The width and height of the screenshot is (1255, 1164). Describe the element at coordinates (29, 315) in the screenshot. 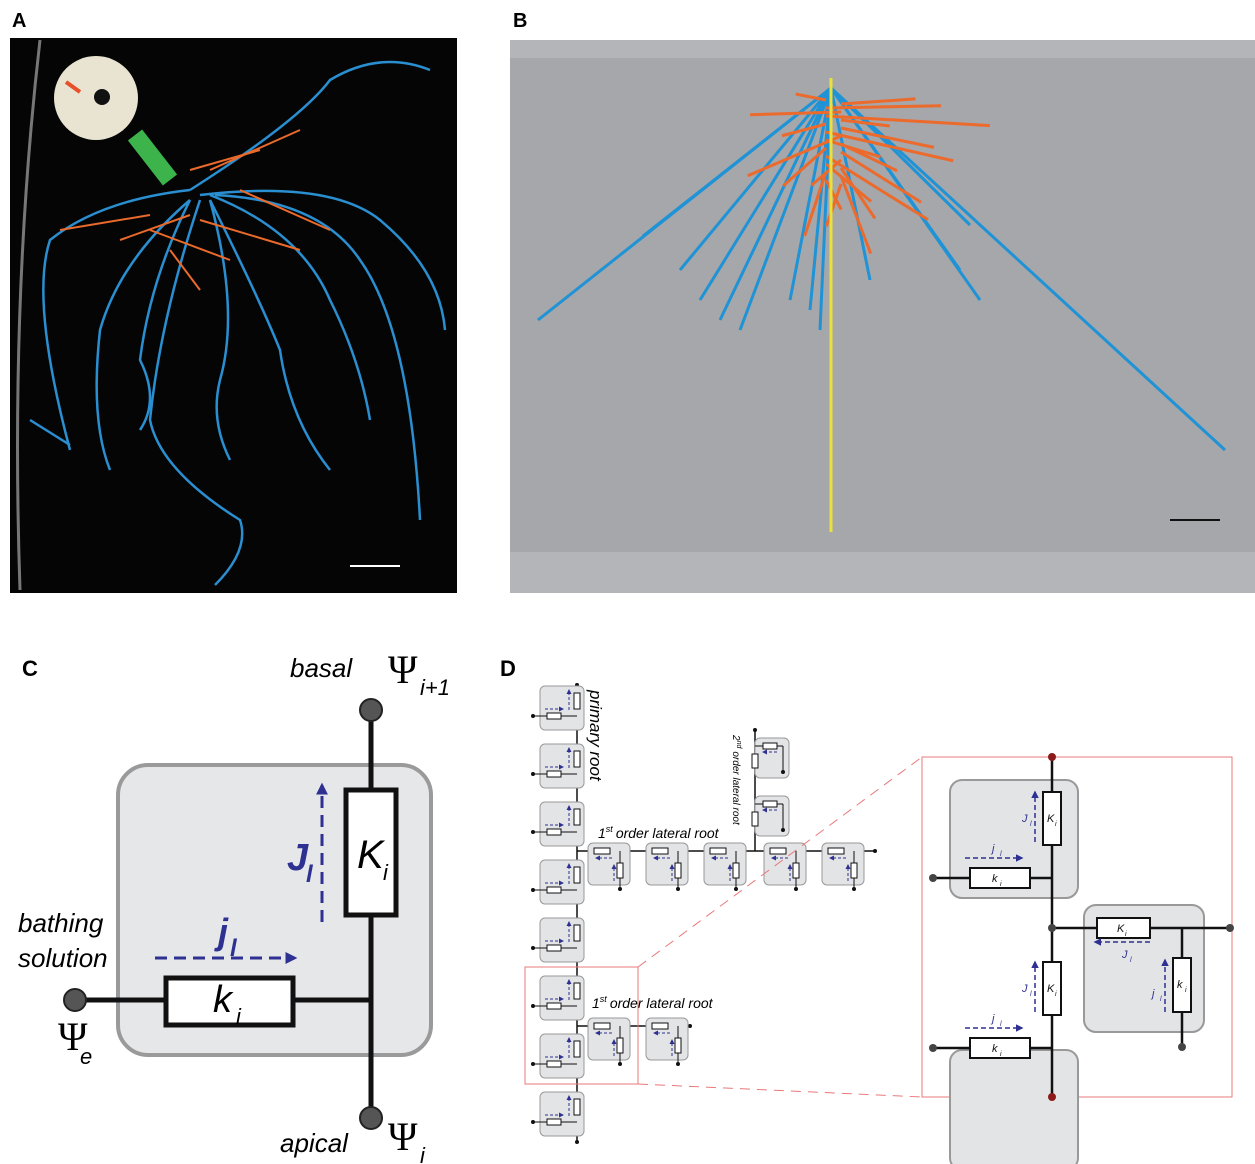

I see `petri-edge` at that location.